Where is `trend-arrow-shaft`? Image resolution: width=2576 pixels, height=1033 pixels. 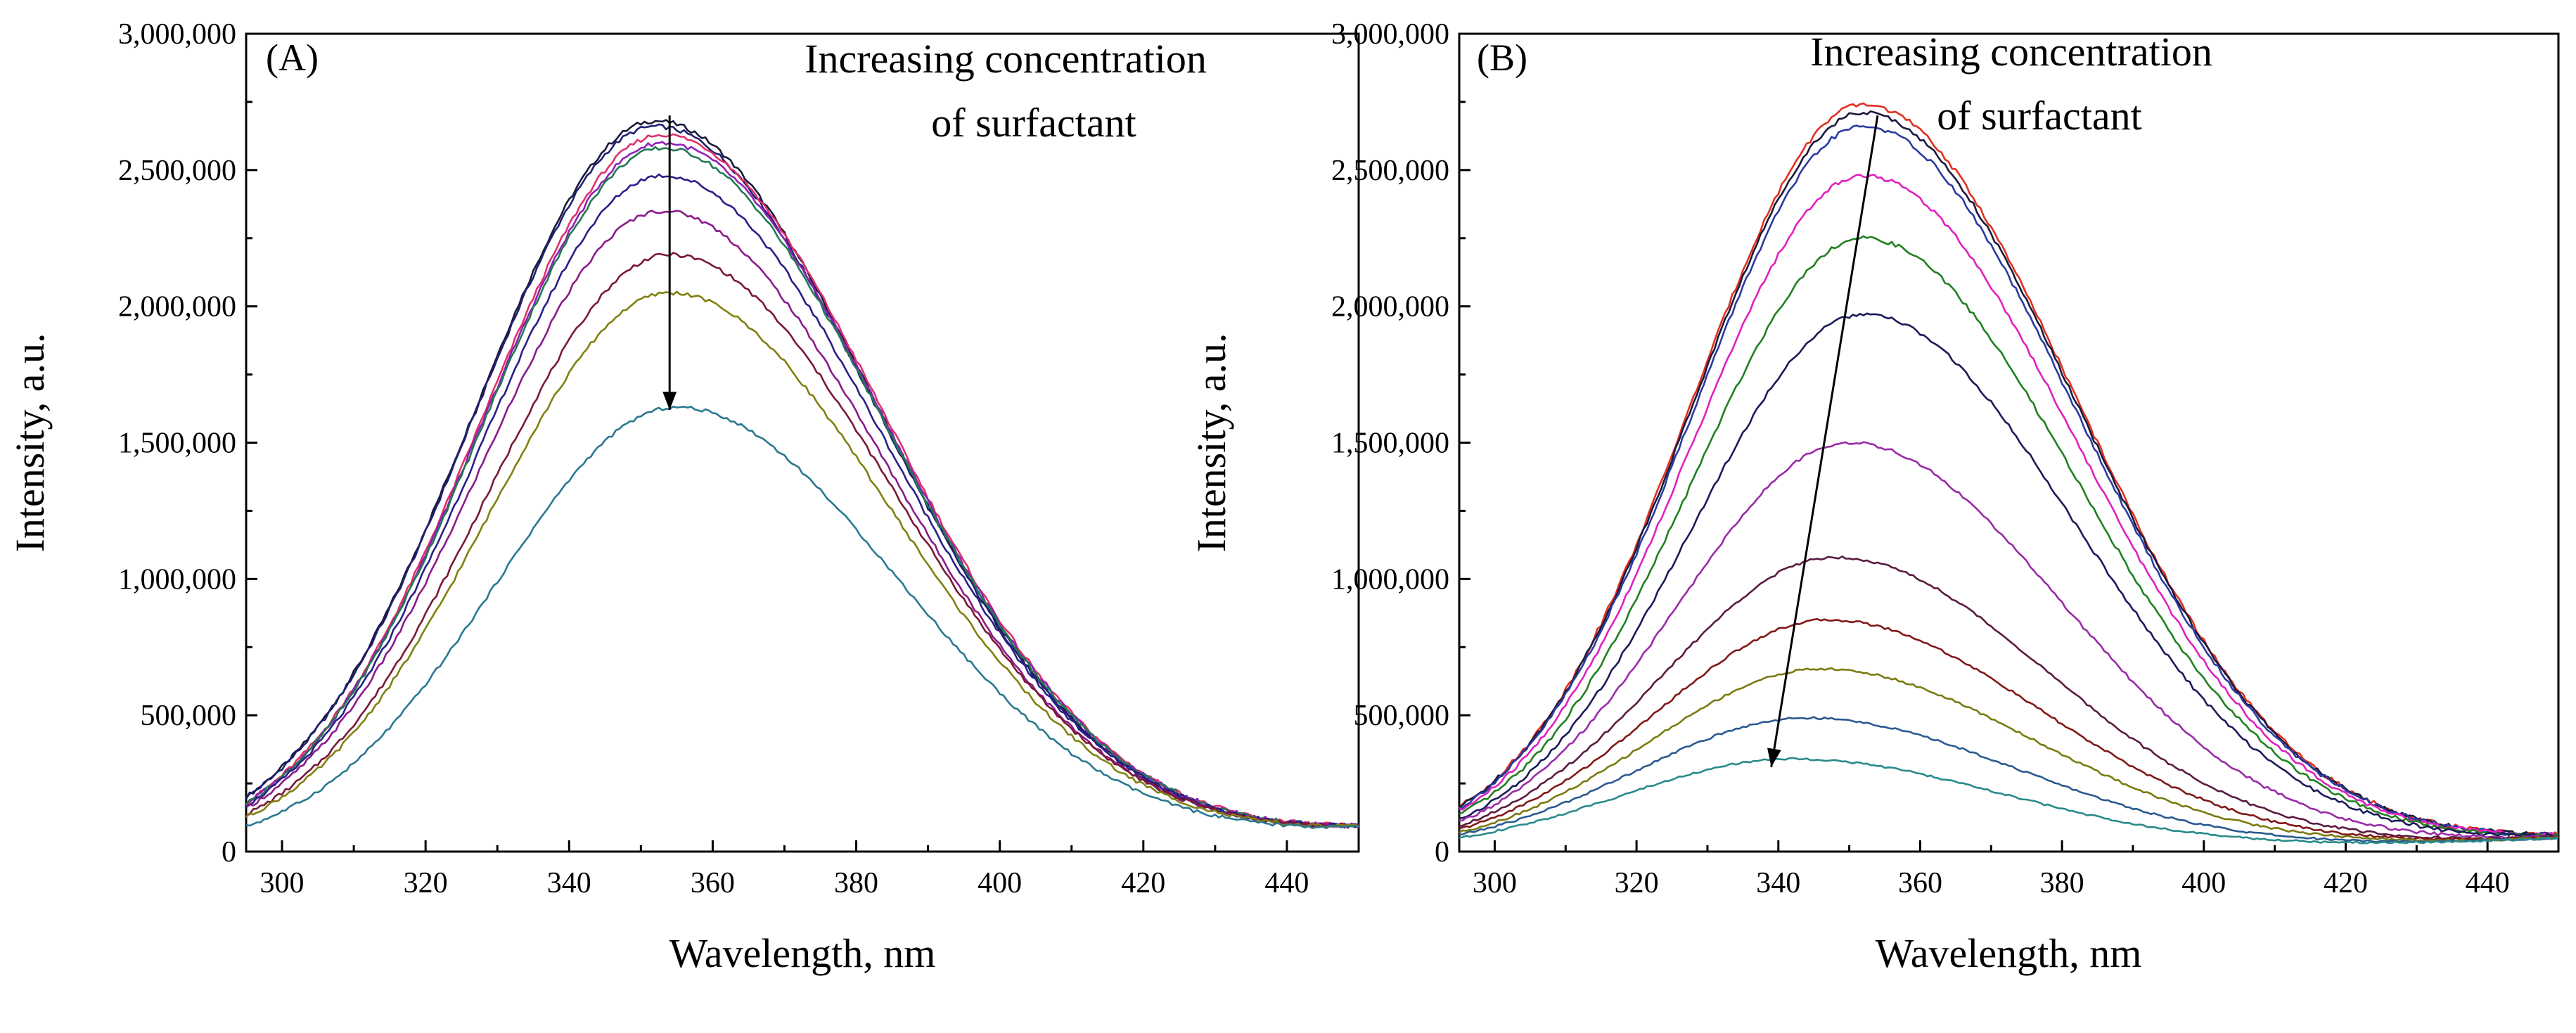 trend-arrow-shaft is located at coordinates (1824, 441).